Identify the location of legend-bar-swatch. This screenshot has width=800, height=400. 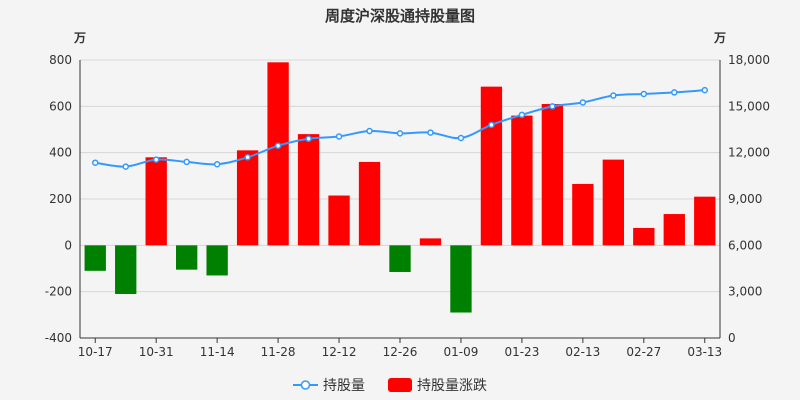
(400, 385).